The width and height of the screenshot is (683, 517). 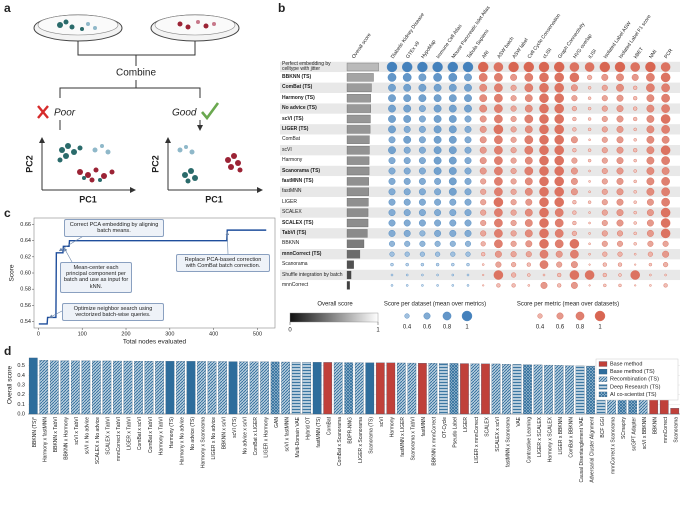 What do you see at coordinates (291, 243) in the screenshot?
I see `row-name-text: BBKNN` at bounding box center [291, 243].